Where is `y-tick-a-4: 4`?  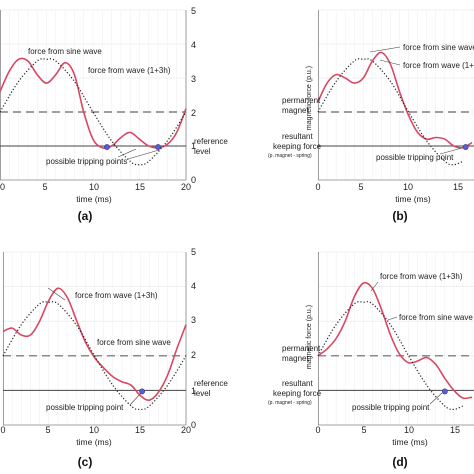
y-tick-a-4: 4 is located at coordinates (193, 45).